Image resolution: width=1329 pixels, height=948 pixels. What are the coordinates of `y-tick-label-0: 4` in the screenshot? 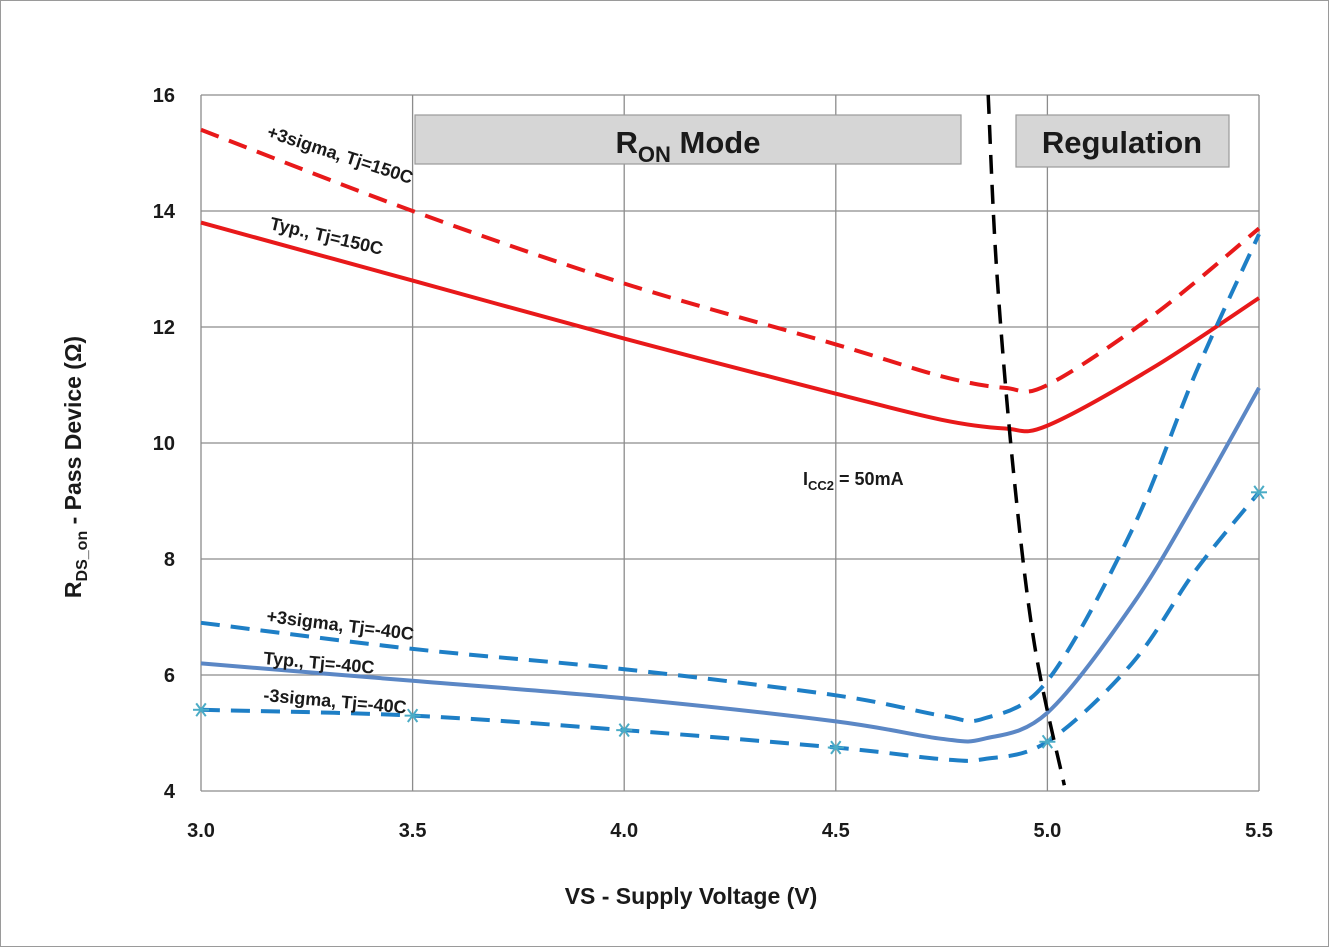 It's located at (170, 792).